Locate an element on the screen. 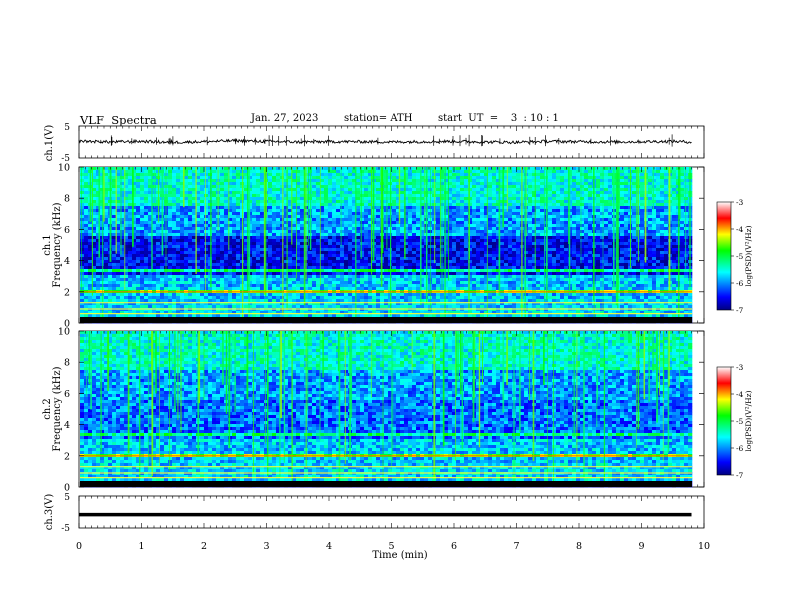  ch3-waveform-ytick-bottom: -5 is located at coordinates (65, 529).